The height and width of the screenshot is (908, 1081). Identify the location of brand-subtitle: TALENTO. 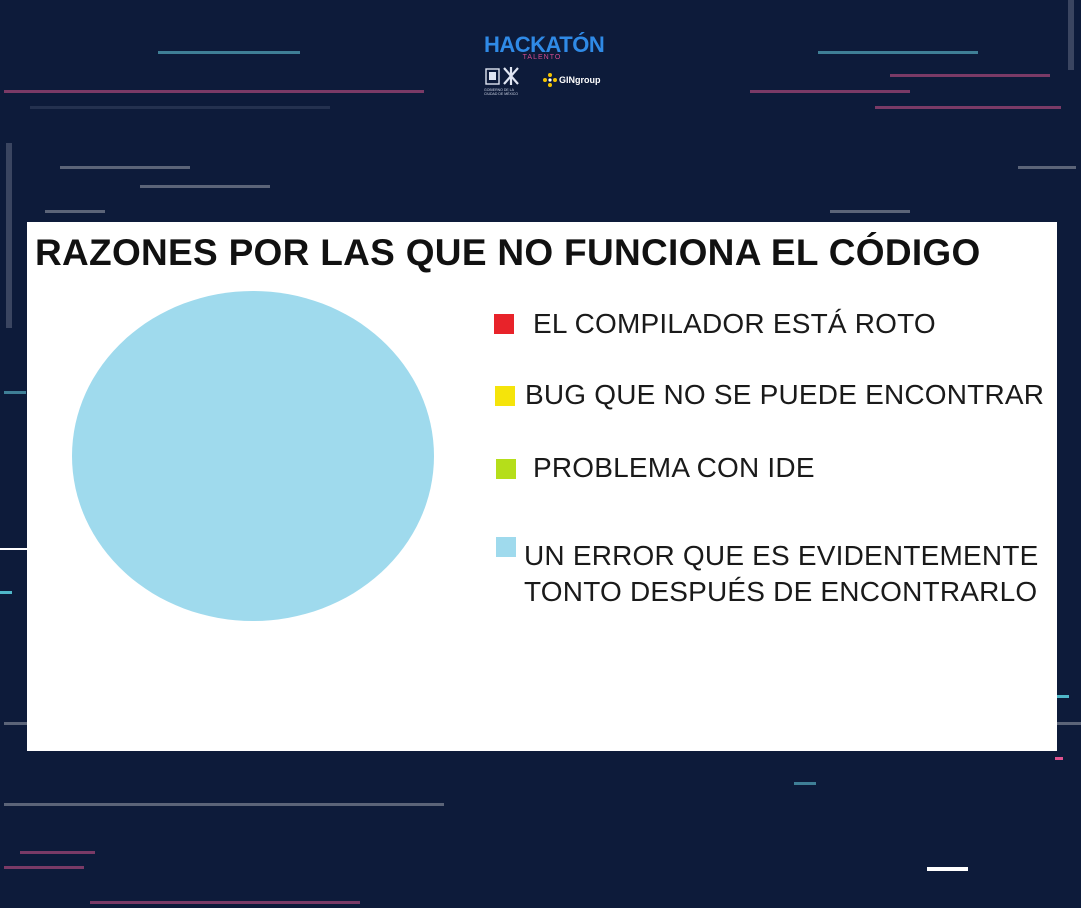
(542, 57).